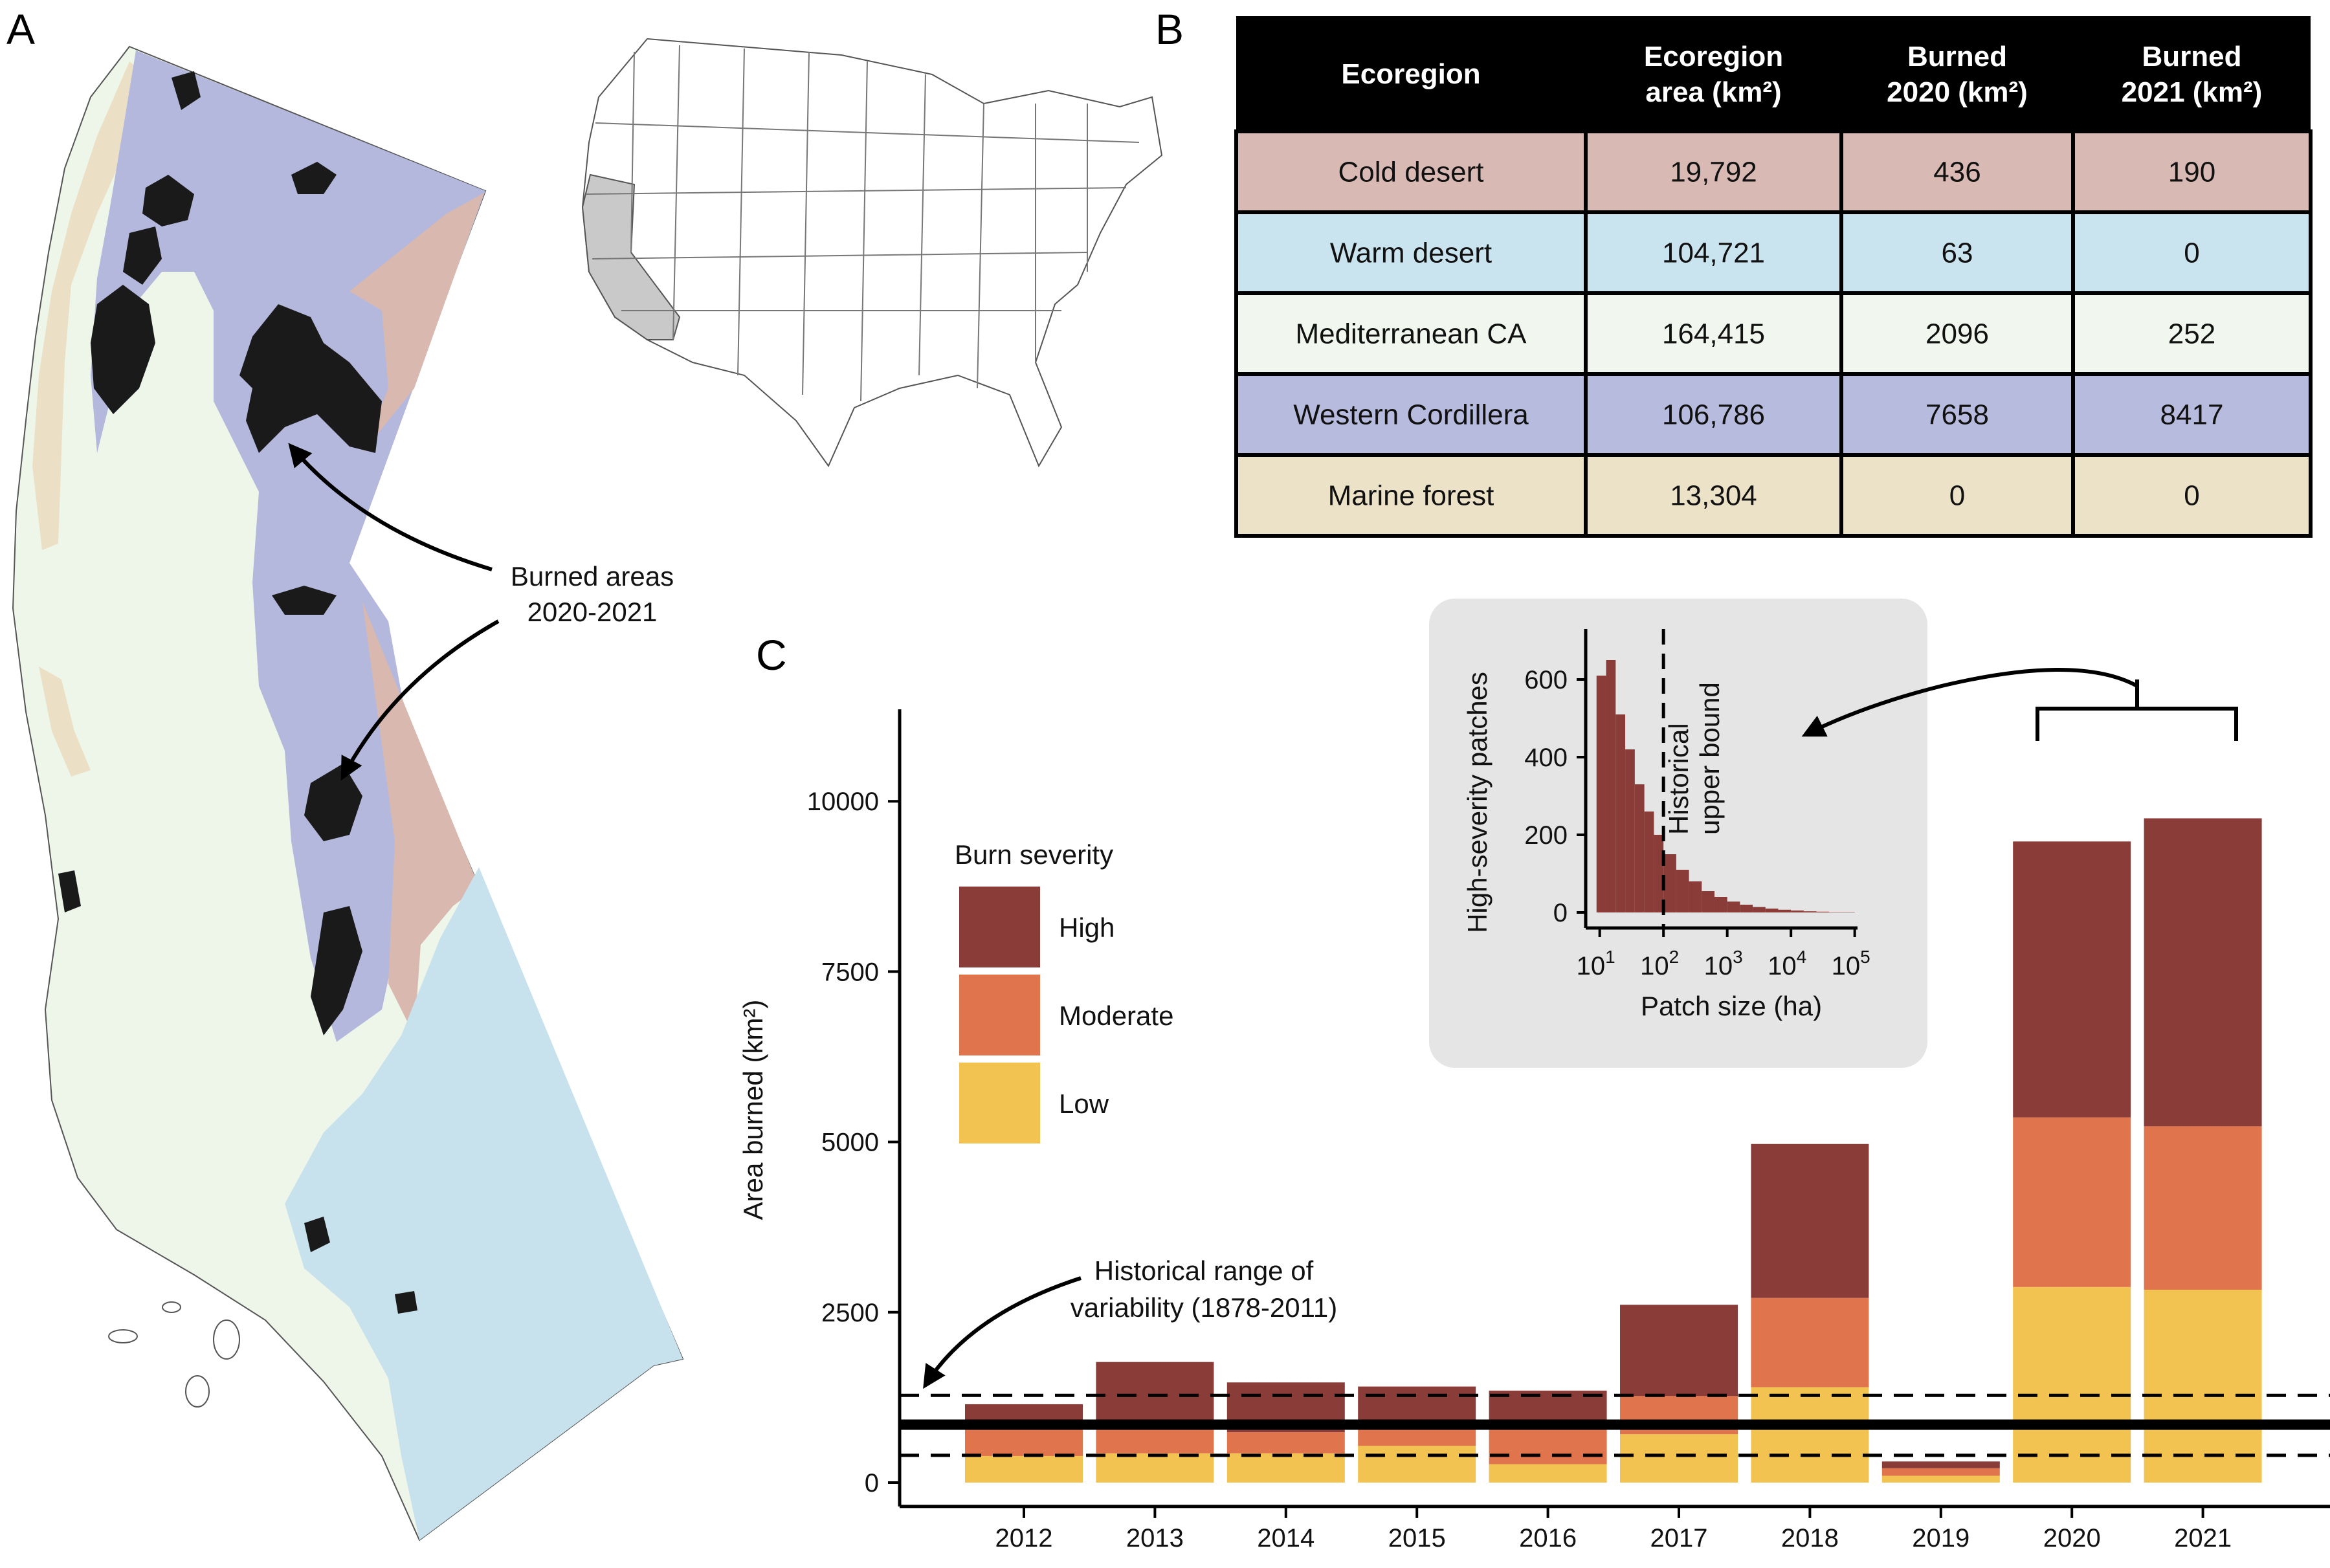 The image size is (2330, 1568). I want to click on table-cell: 63, so click(1957, 253).